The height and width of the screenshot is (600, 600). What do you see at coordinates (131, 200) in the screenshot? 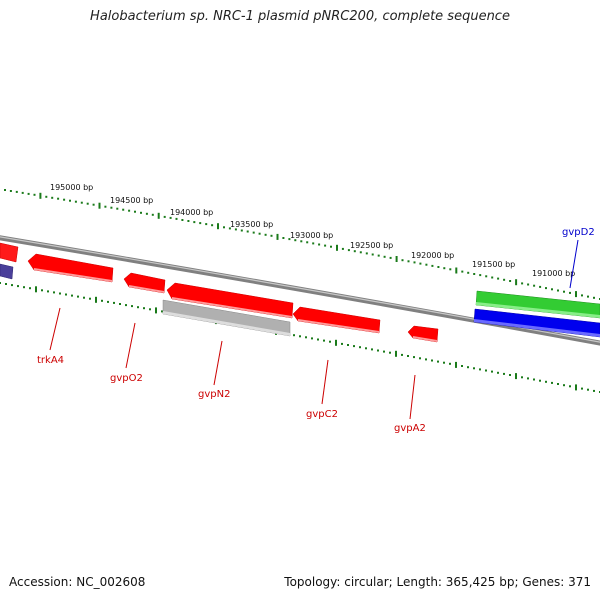
I see `scale-label: 194500 bp` at bounding box center [131, 200].